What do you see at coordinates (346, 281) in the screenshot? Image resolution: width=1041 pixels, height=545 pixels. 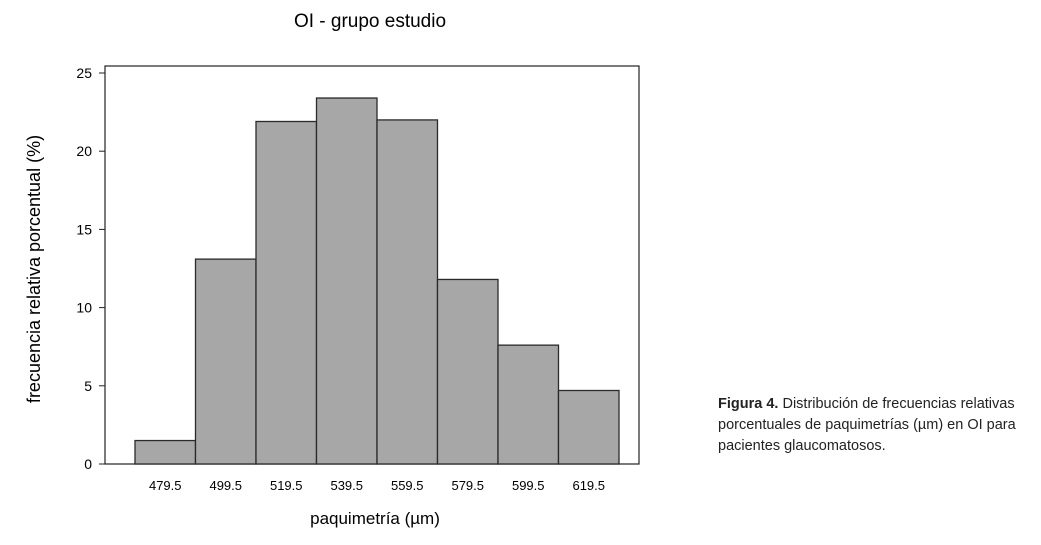 I see `bar-539.5` at bounding box center [346, 281].